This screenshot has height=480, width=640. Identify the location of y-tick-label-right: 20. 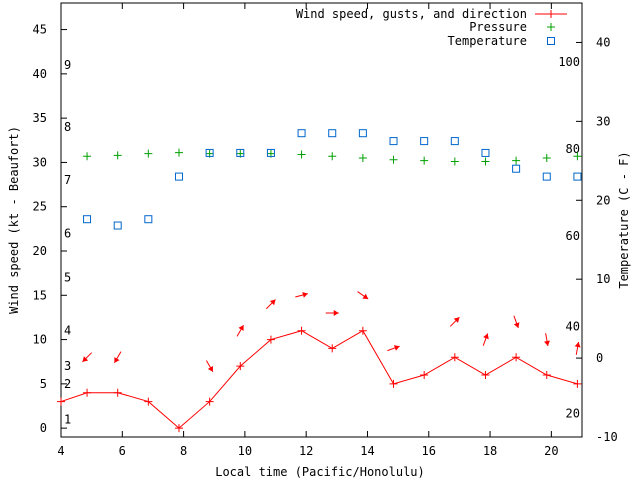
(603, 200).